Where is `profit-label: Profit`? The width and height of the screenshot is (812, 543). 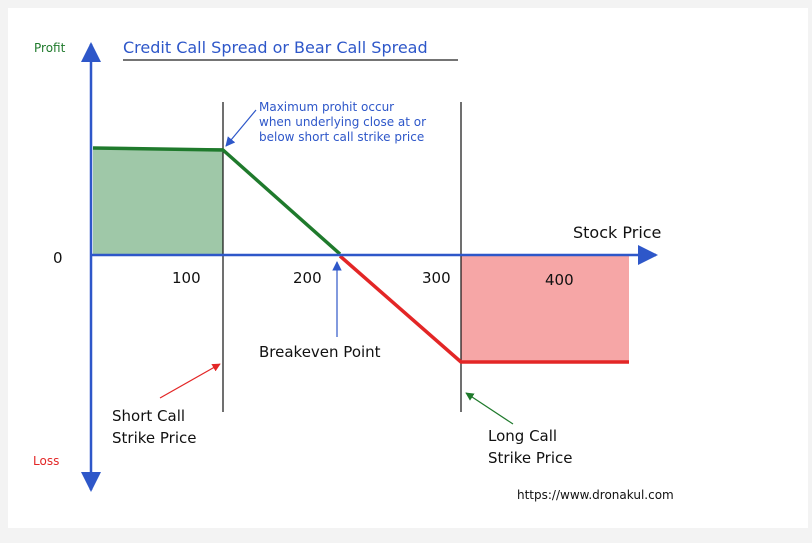 profit-label: Profit is located at coordinates (50, 48).